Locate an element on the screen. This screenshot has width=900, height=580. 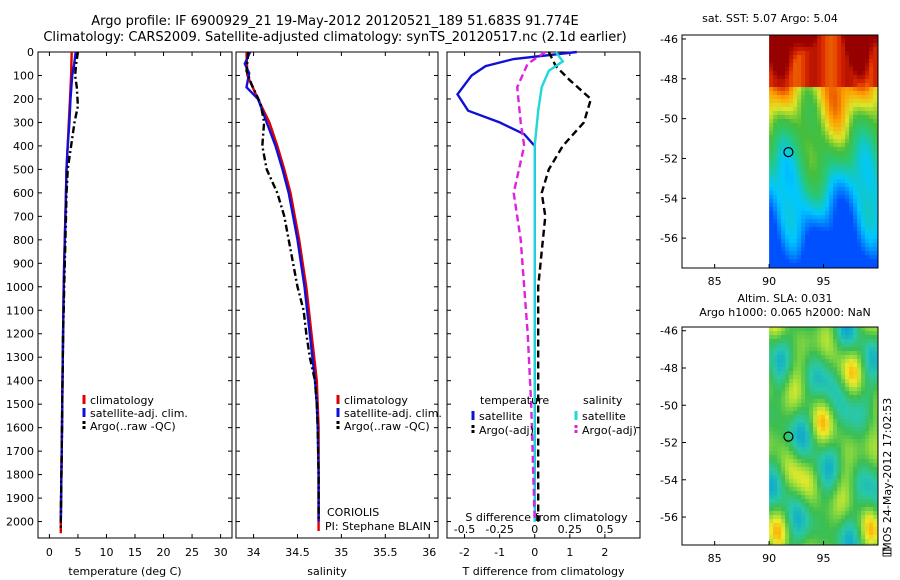
map-y-tick-label: -48 is located at coordinates (669, 368).